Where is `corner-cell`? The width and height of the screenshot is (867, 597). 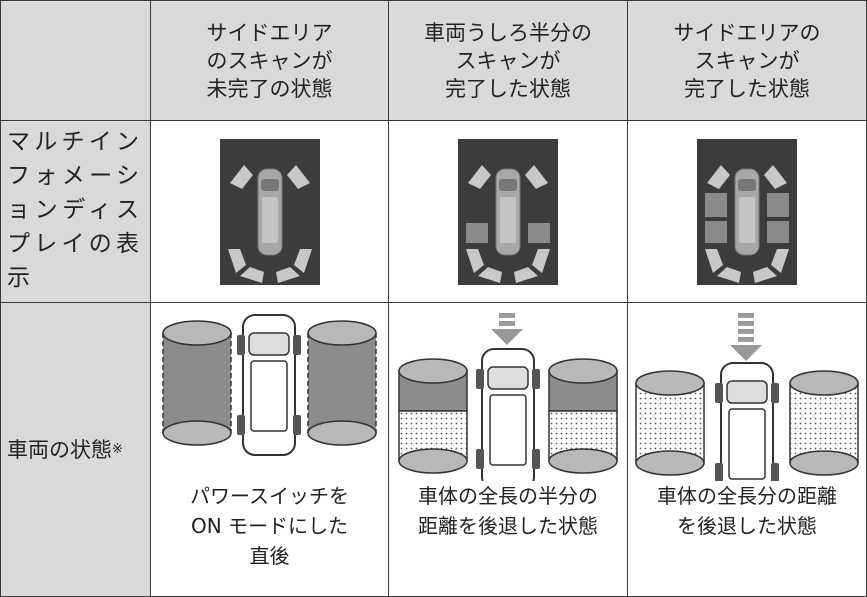
corner-cell is located at coordinates (75, 60).